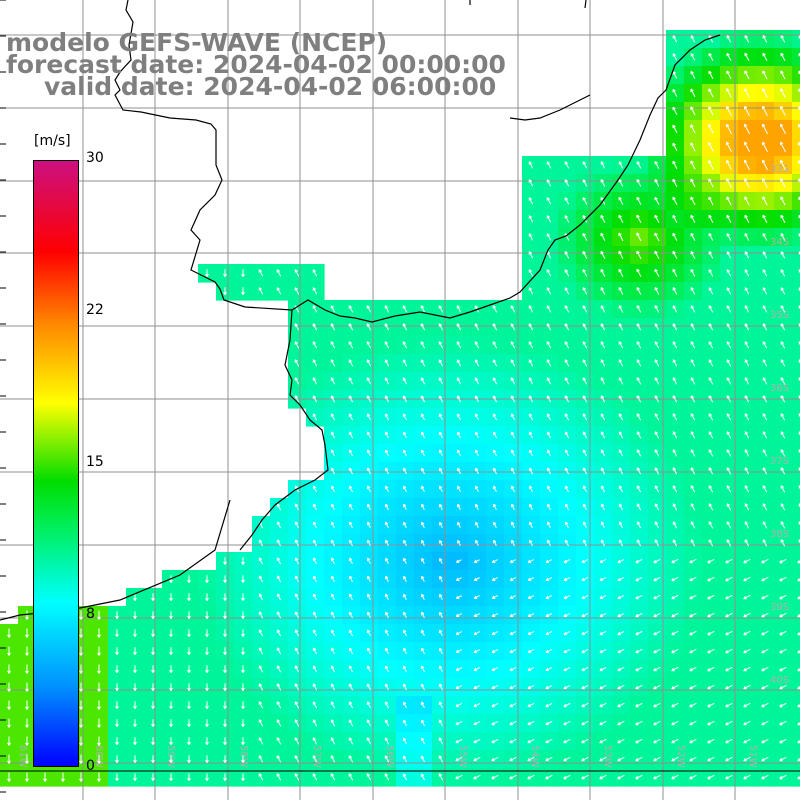  What do you see at coordinates (779, 388) in the screenshot?
I see `latitude-label: 36S` at bounding box center [779, 388].